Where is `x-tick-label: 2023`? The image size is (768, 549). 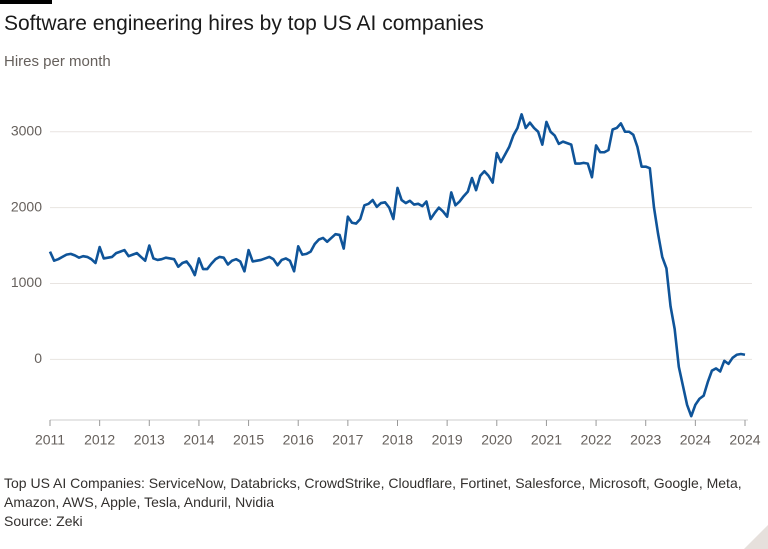
x-tick-label: 2023 is located at coordinates (645, 440).